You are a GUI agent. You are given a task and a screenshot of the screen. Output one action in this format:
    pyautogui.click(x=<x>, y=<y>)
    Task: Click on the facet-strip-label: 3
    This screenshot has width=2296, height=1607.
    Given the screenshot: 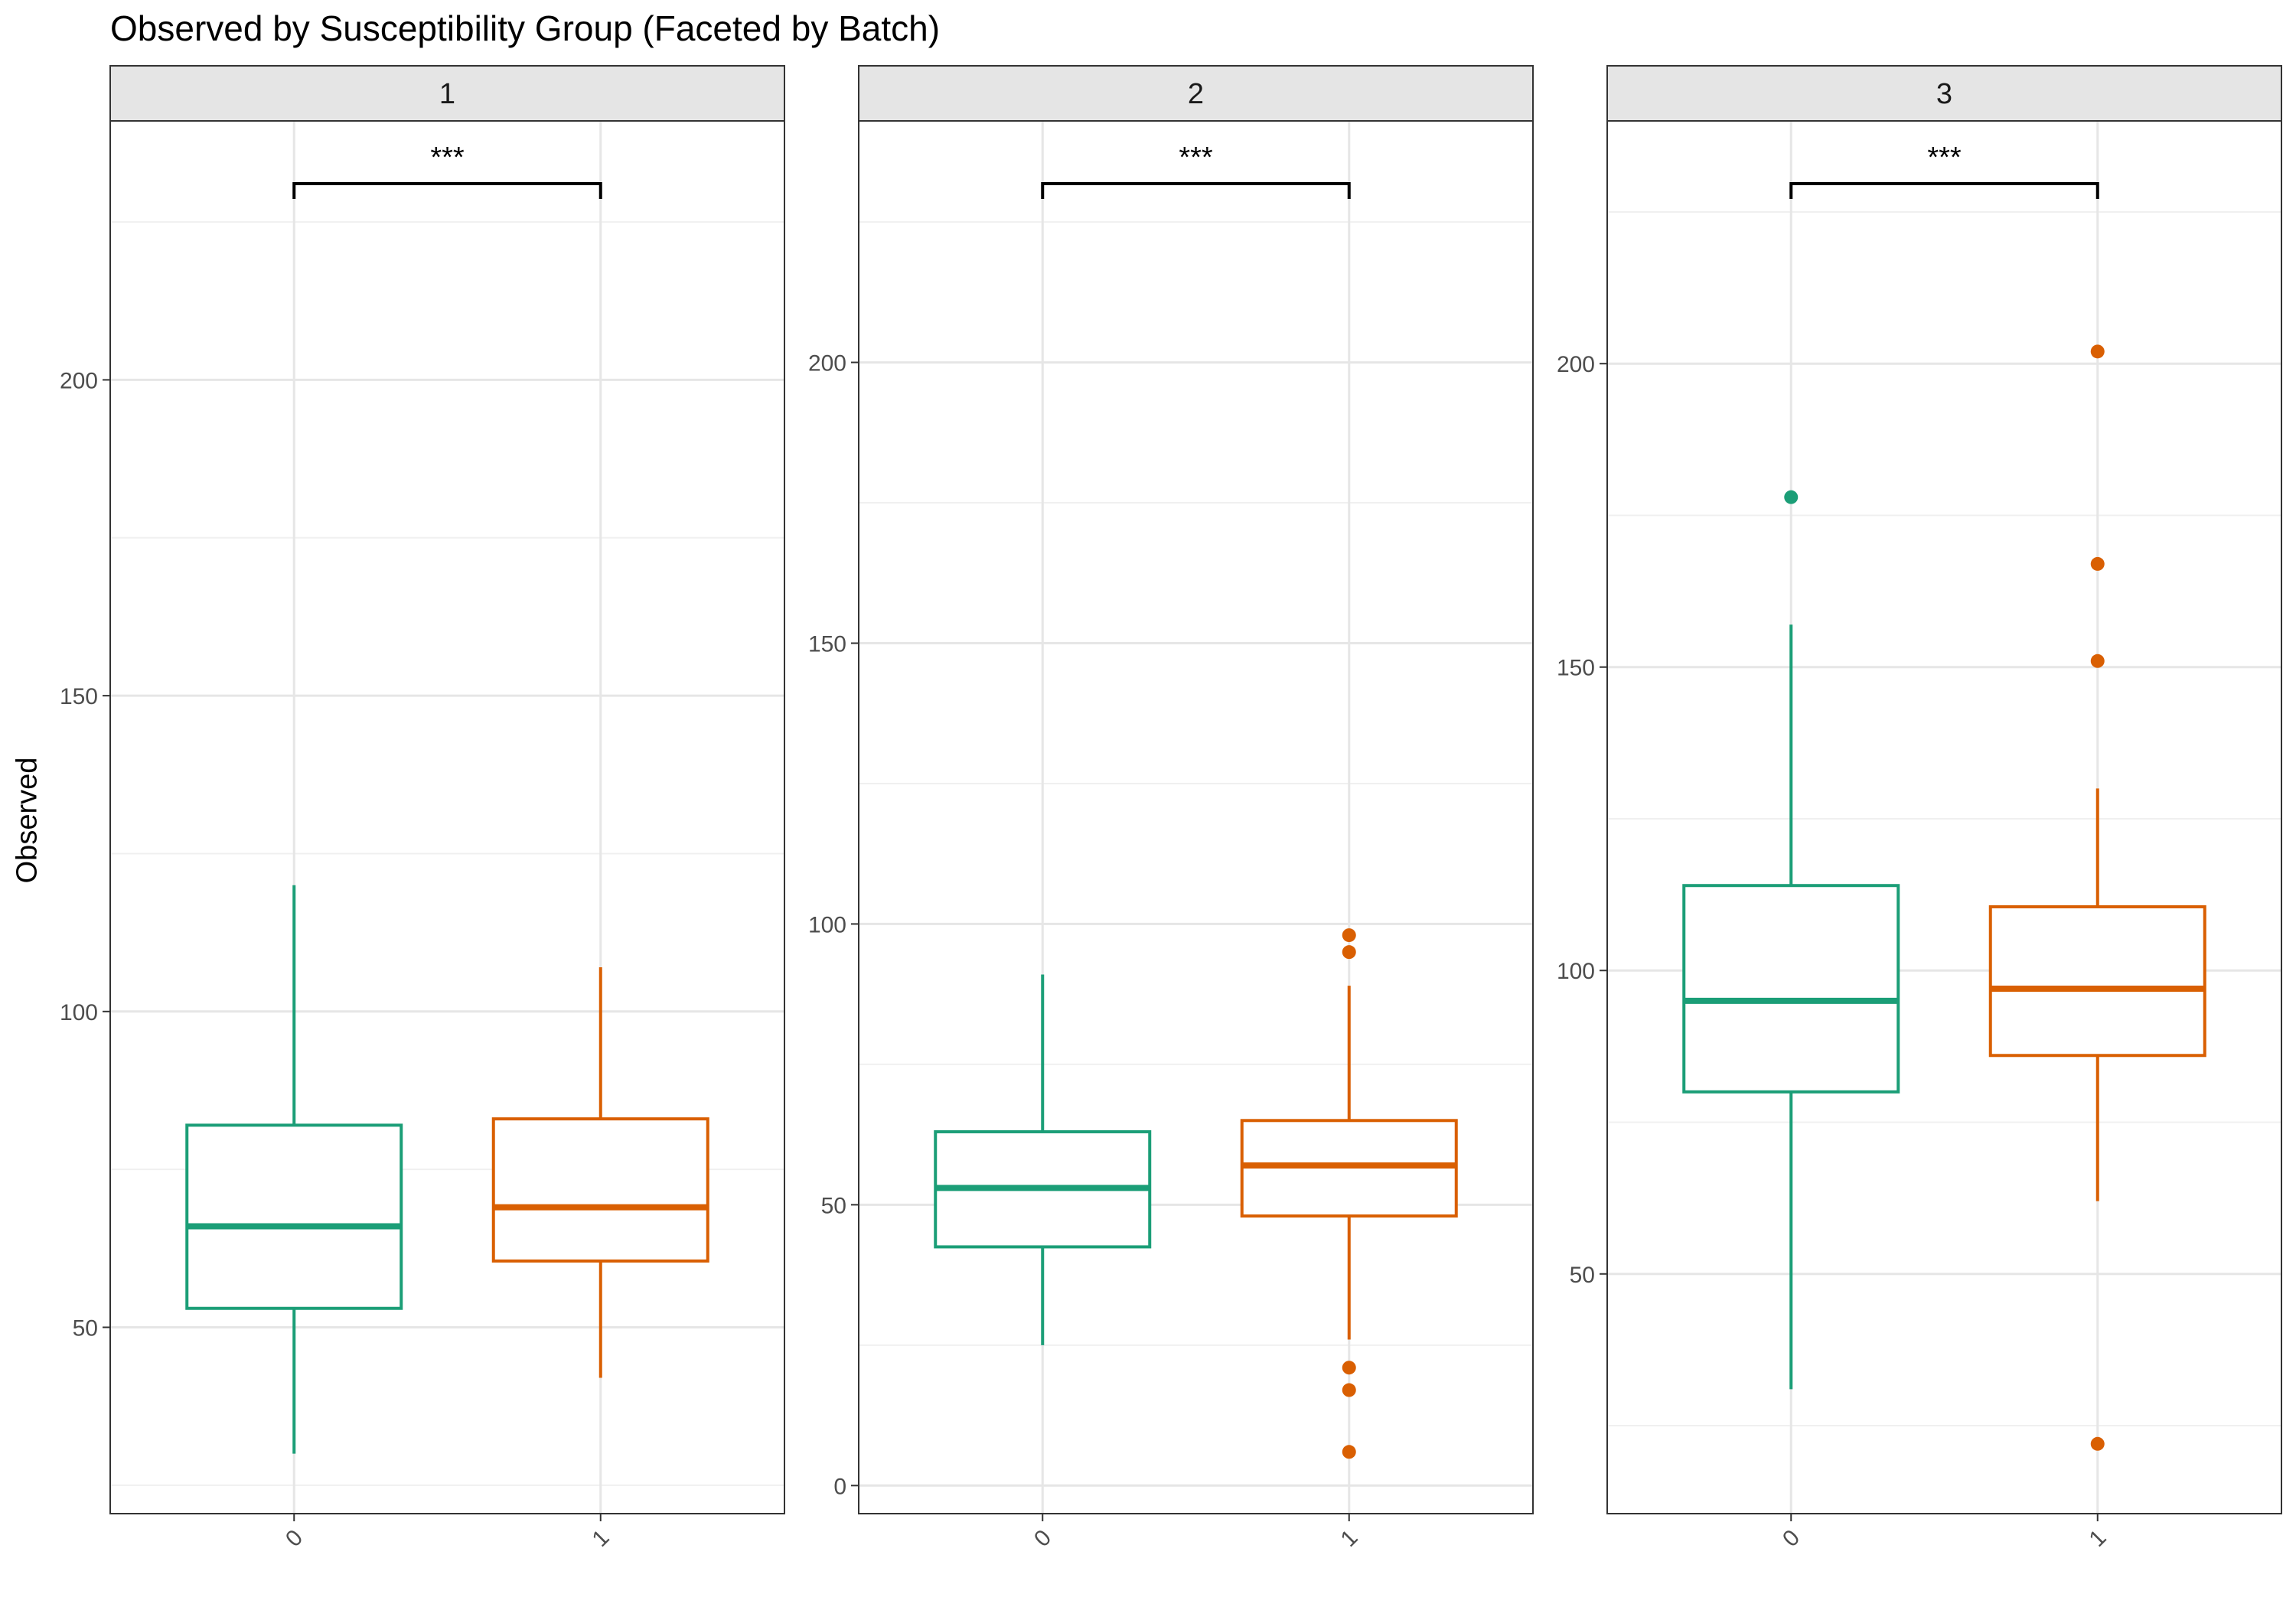 What is the action you would take?
    pyautogui.click(x=1944, y=94)
    